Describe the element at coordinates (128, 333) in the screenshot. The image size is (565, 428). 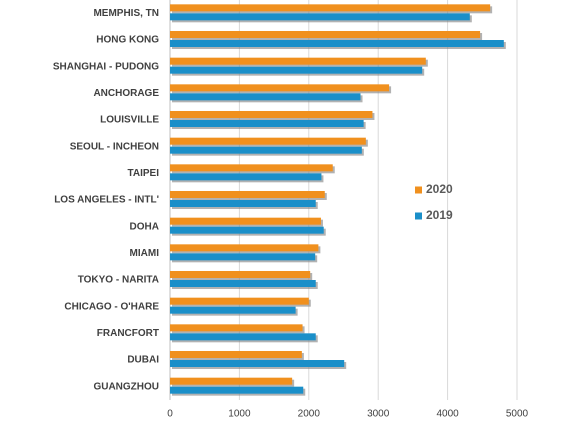
I see `y-tick-label: FRANCFORT` at that location.